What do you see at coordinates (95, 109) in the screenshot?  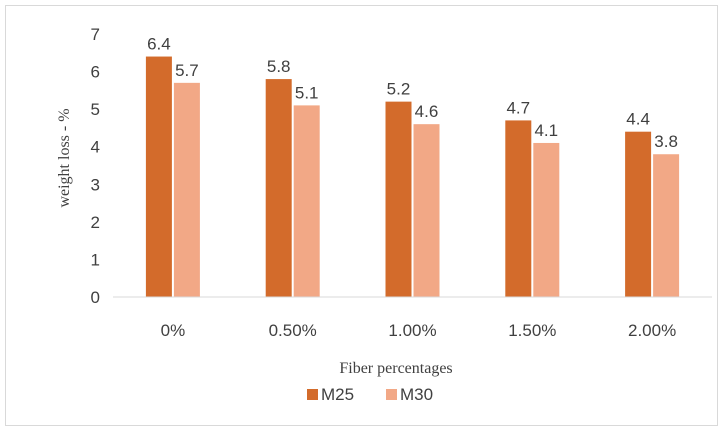 I see `y-tick-label: 5` at bounding box center [95, 109].